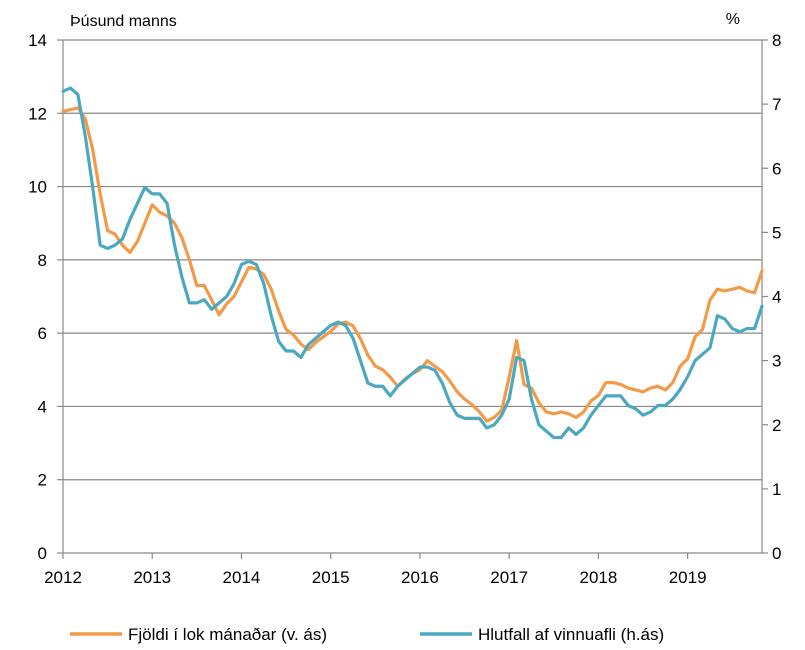 This screenshot has height=650, width=805. Describe the element at coordinates (37, 40) in the screenshot. I see `y-left-tick-label: 14` at that location.